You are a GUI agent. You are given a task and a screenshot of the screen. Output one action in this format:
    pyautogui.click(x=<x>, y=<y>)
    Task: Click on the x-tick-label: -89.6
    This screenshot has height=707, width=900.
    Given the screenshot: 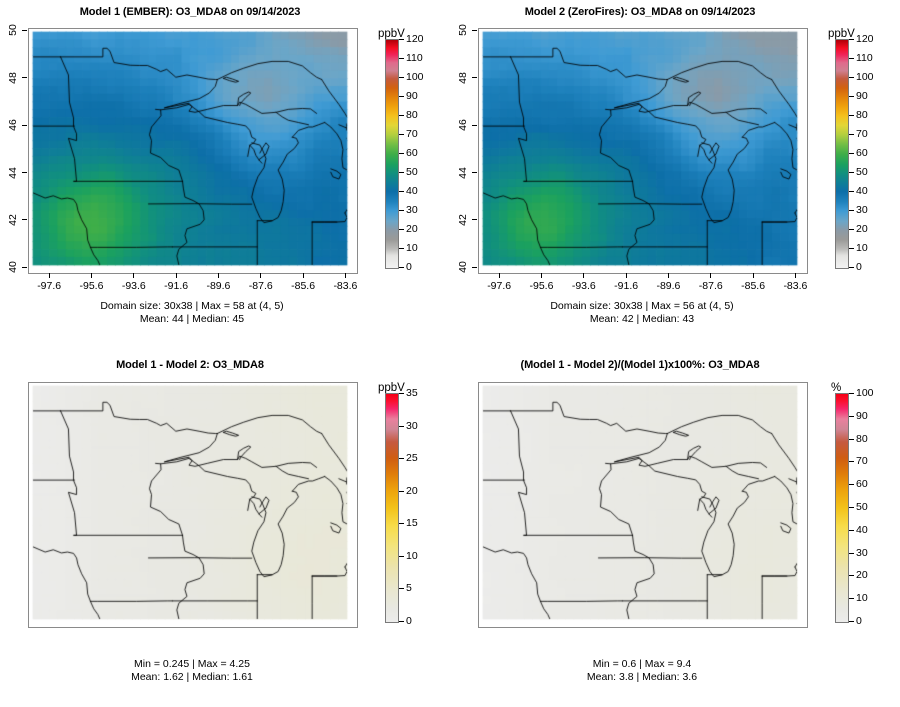 What is the action you would take?
    pyautogui.click(x=218, y=286)
    